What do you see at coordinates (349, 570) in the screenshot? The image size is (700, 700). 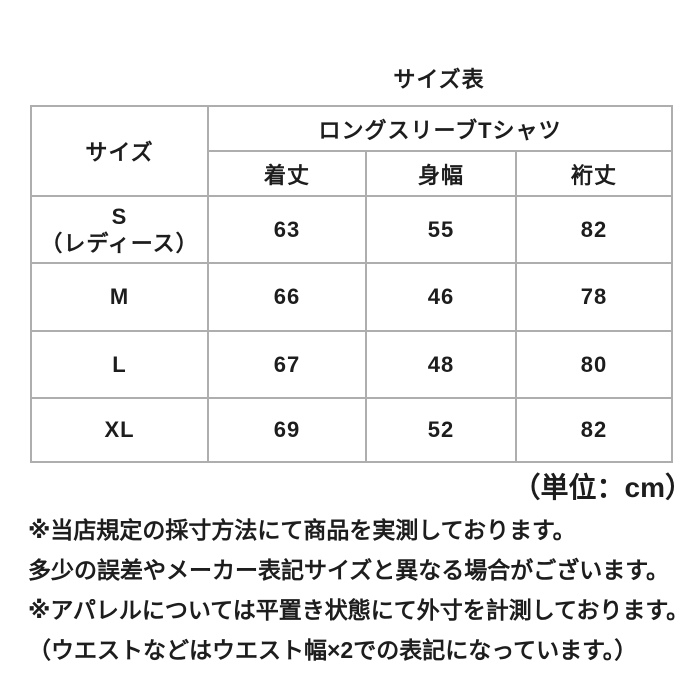 I see `note-line-2: 多少の誤差やメーカー表記サイズと異なる場合がございます。` at bounding box center [349, 570].